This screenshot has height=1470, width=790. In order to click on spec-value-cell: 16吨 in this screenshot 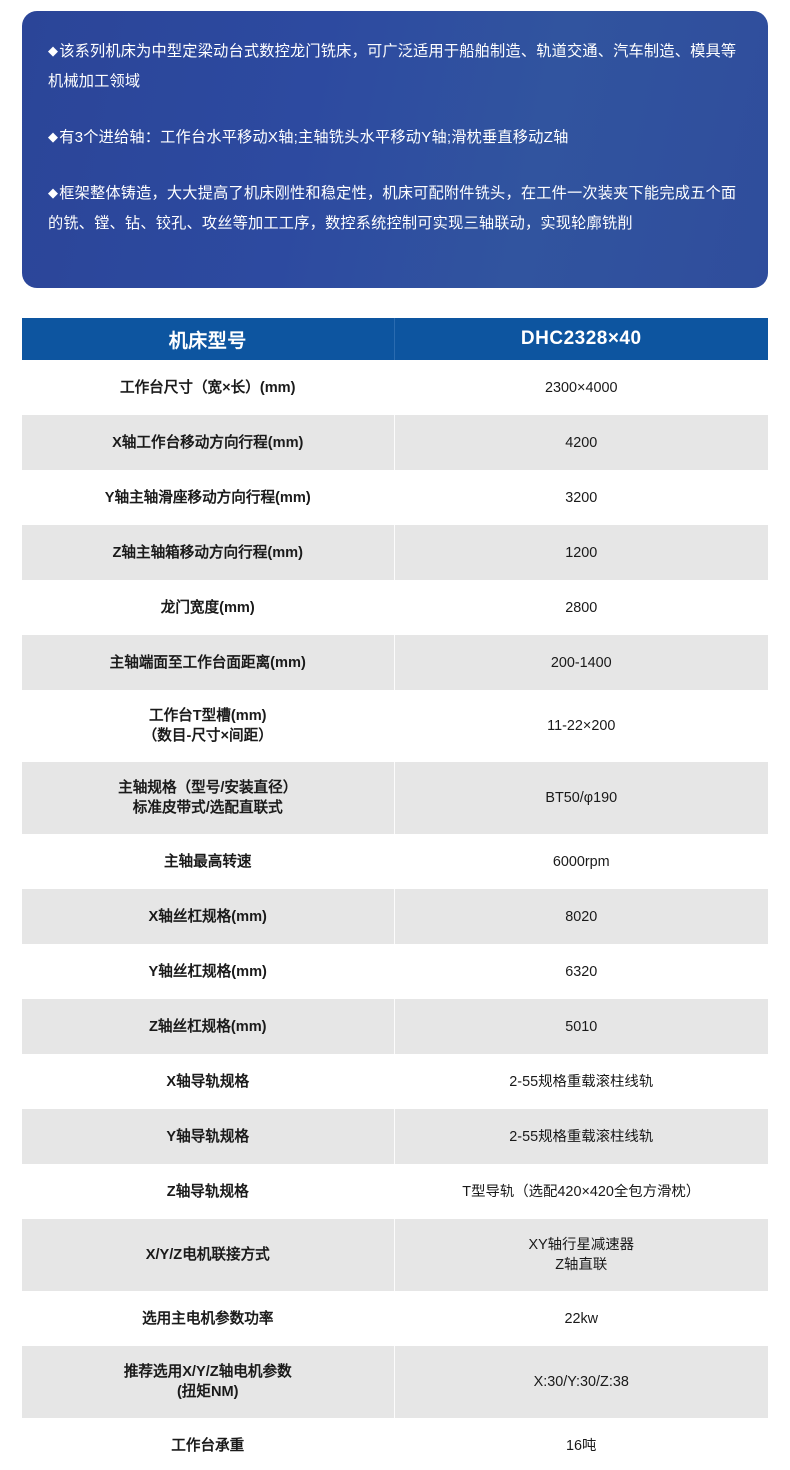, I will do `click(581, 1444)`.